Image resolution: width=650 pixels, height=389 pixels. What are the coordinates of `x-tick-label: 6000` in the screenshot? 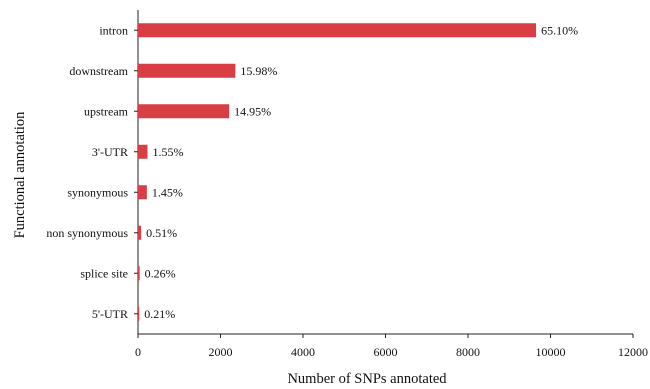 It's located at (386, 352).